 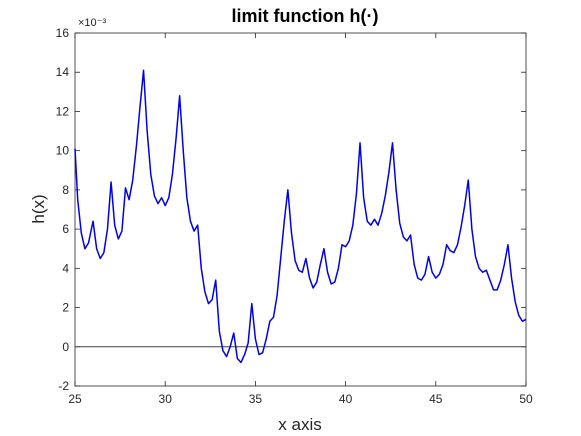 What do you see at coordinates (299, 424) in the screenshot?
I see `x-axis-label: x axis` at bounding box center [299, 424].